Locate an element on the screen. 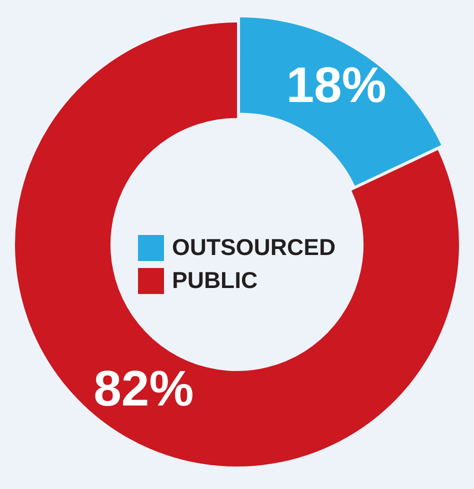 The image size is (474, 489). legend-label: OUTSOURCED is located at coordinates (254, 247).